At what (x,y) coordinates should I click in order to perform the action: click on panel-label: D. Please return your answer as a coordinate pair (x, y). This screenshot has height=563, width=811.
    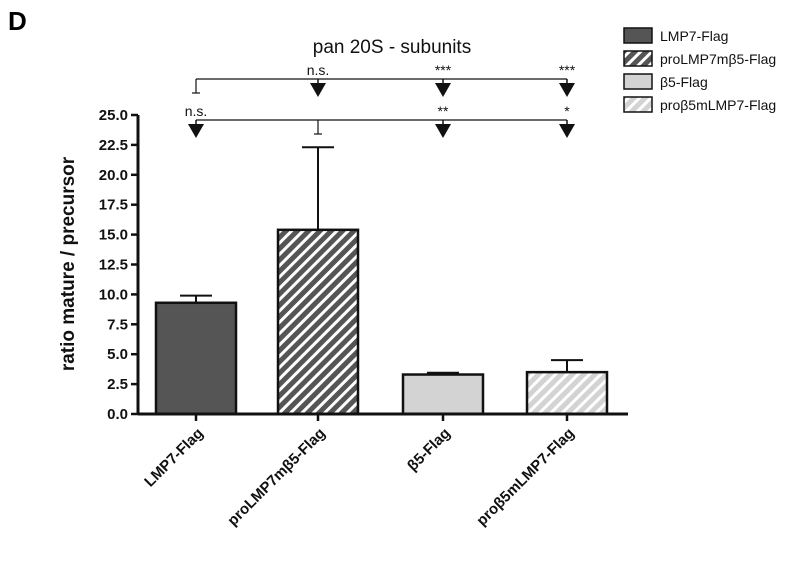
    Looking at the image, I should click on (17, 21).